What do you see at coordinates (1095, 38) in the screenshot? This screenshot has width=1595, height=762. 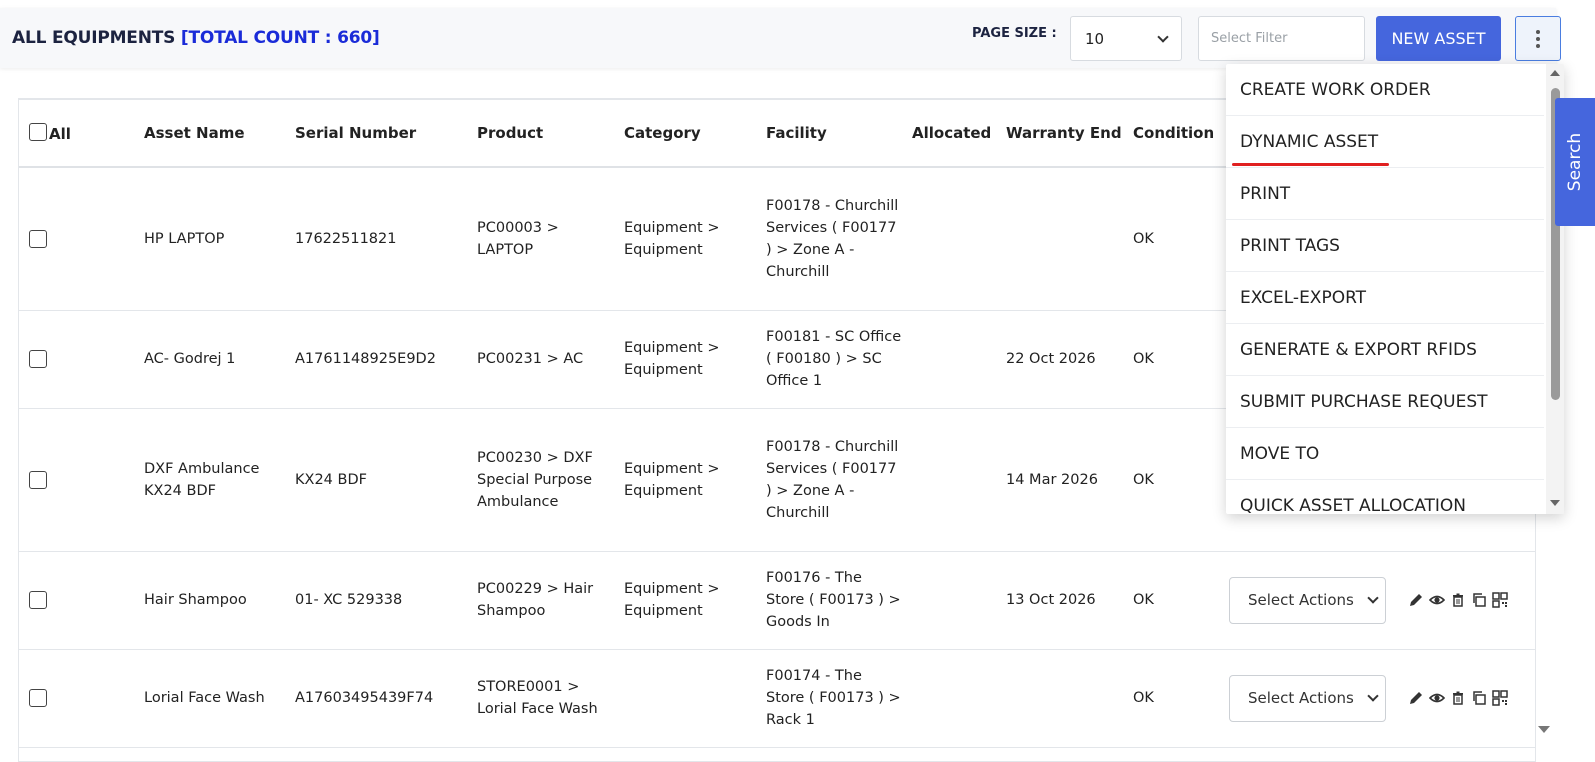 I see `page-size-value: 10` at bounding box center [1095, 38].